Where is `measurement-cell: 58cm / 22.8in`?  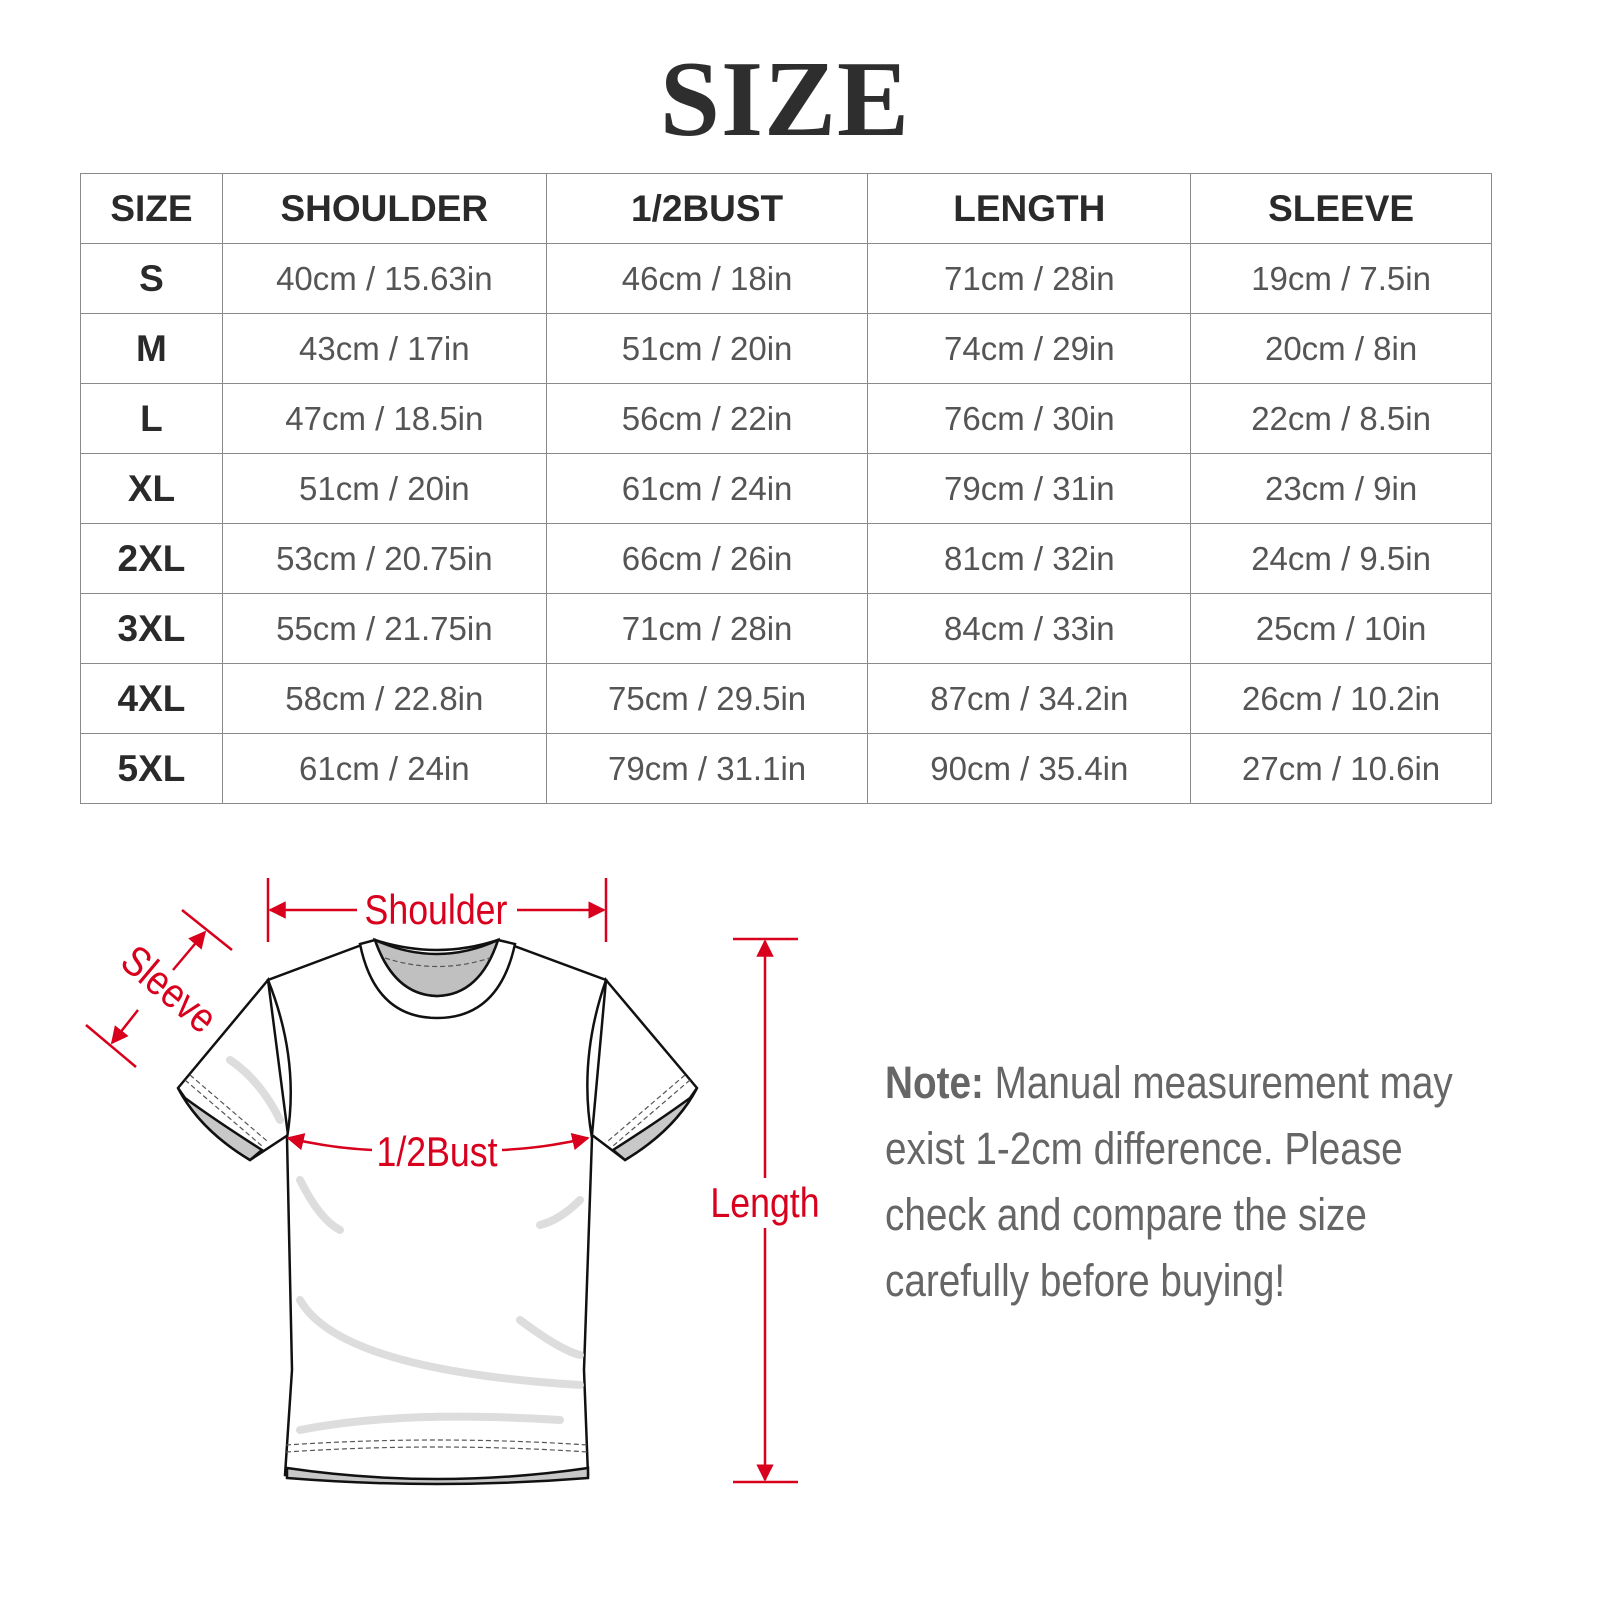
measurement-cell: 58cm / 22.8in is located at coordinates (384, 698).